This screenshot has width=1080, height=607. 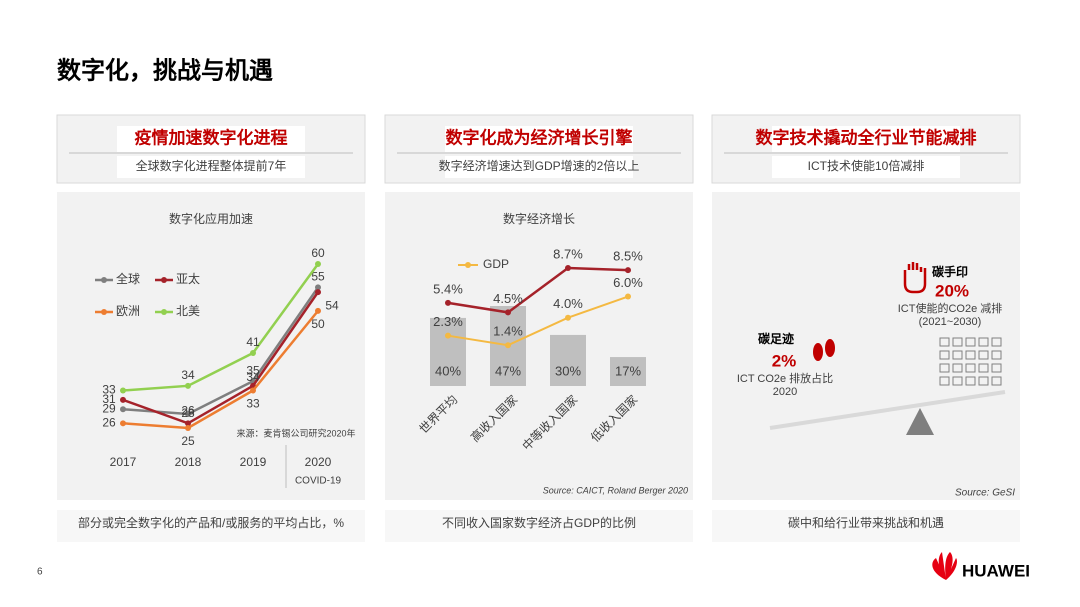 I want to click on legend-label: 欧洲, so click(x=128, y=311).